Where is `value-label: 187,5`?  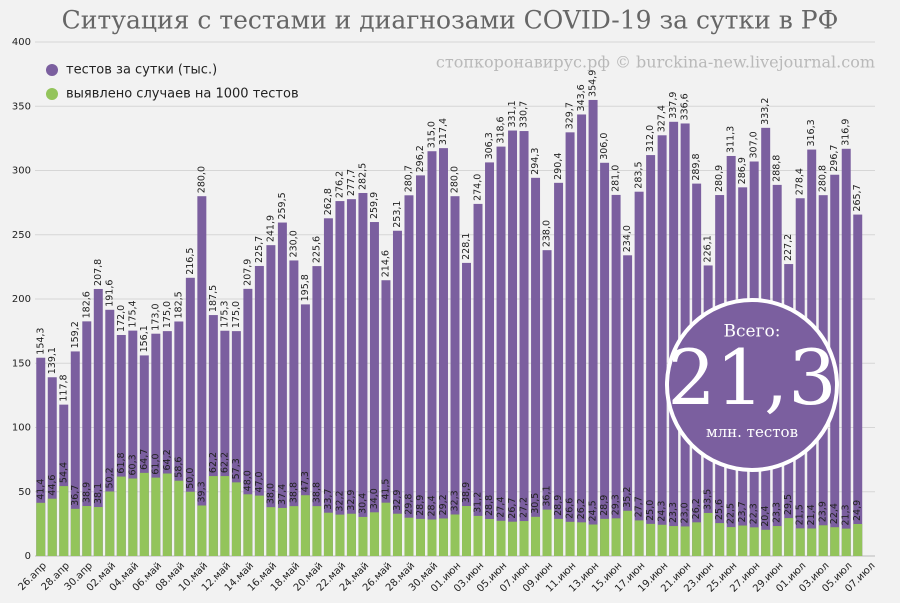 value-label: 187,5 is located at coordinates (213, 298).